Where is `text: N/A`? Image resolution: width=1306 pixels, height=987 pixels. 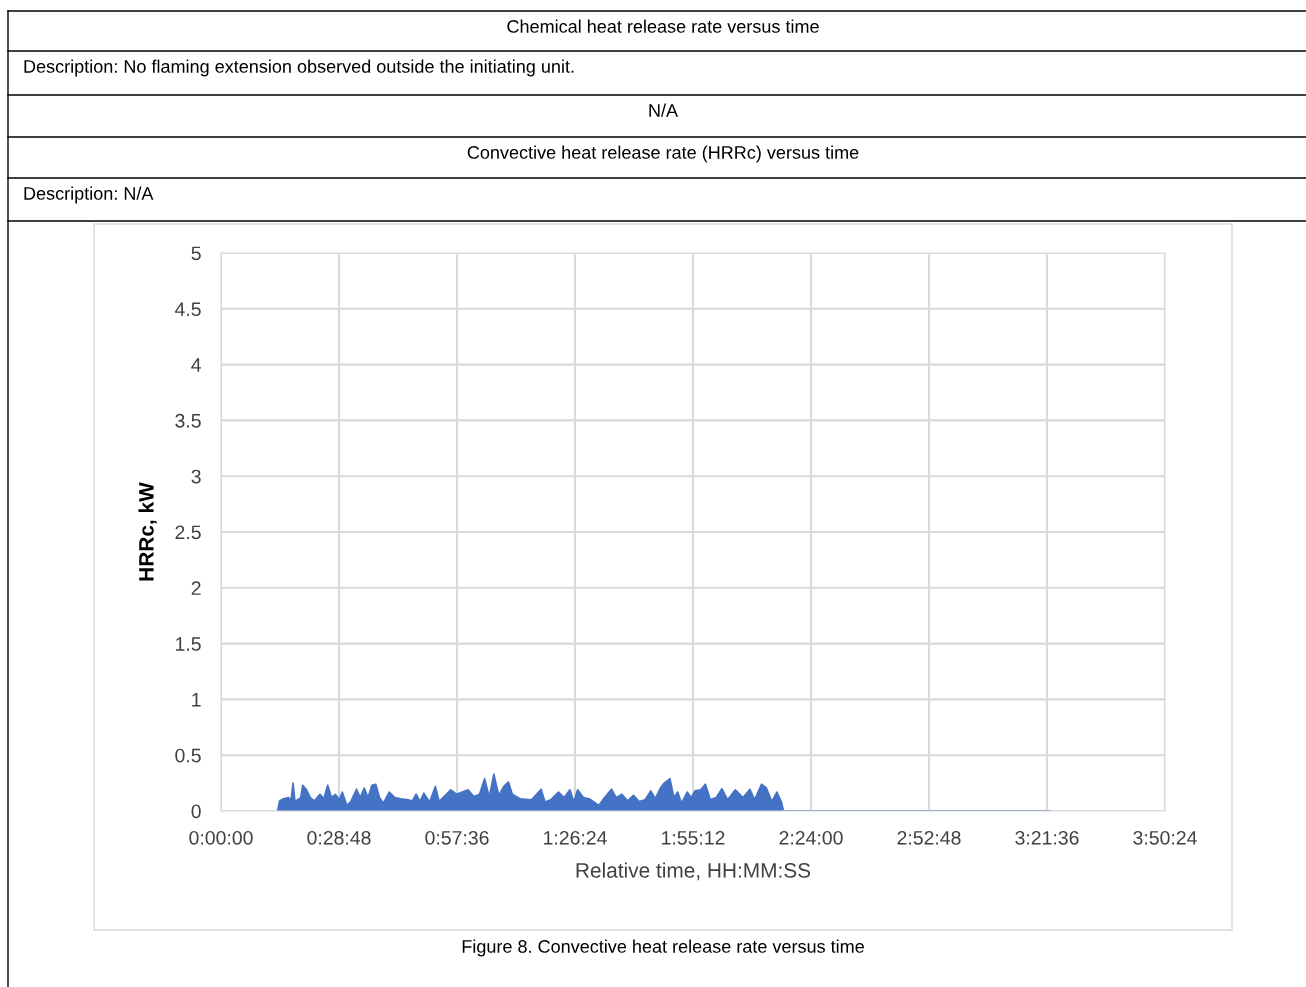
text: N/A is located at coordinates (664, 110).